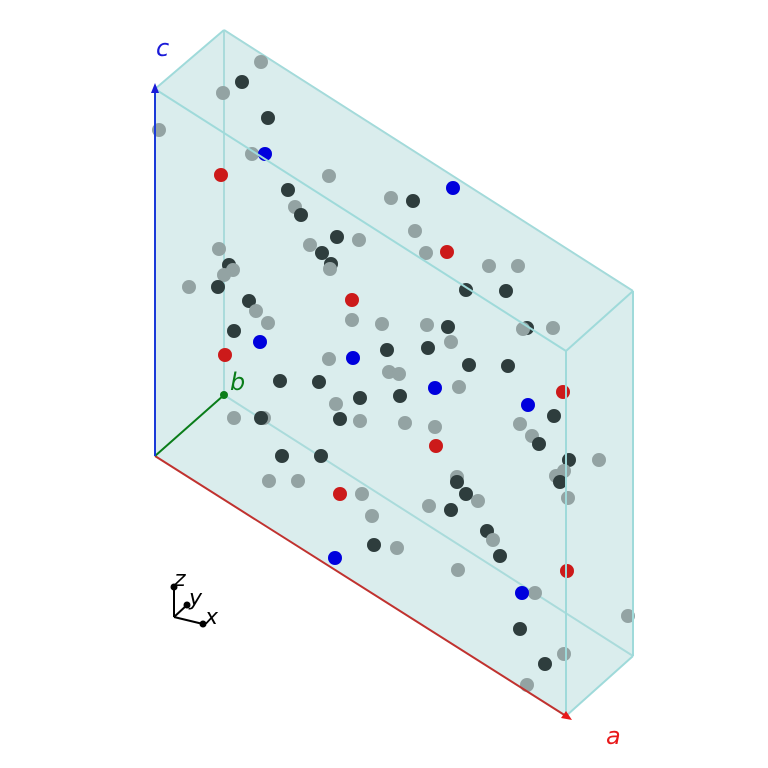 This screenshot has height=768, width=768. What do you see at coordinates (237, 382) in the screenshot?
I see `axis-b-label: b` at bounding box center [237, 382].